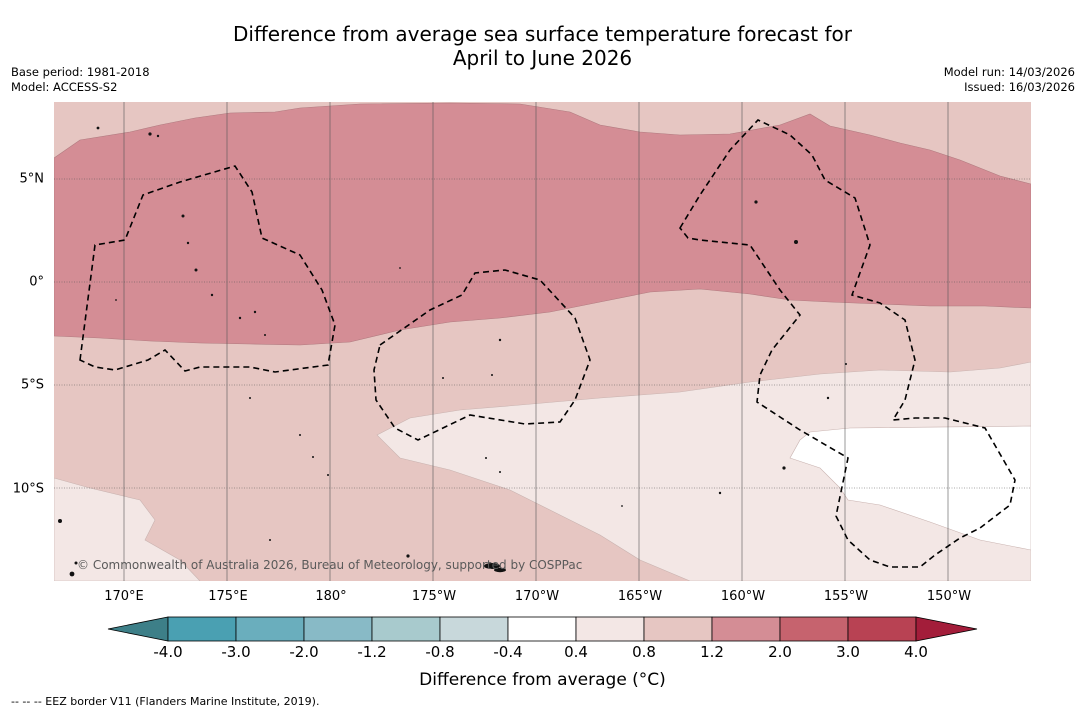 The height and width of the screenshot is (713, 1085). What do you see at coordinates (304, 652) in the screenshot?
I see `colorbar-tick-label: -2.0` at bounding box center [304, 652].